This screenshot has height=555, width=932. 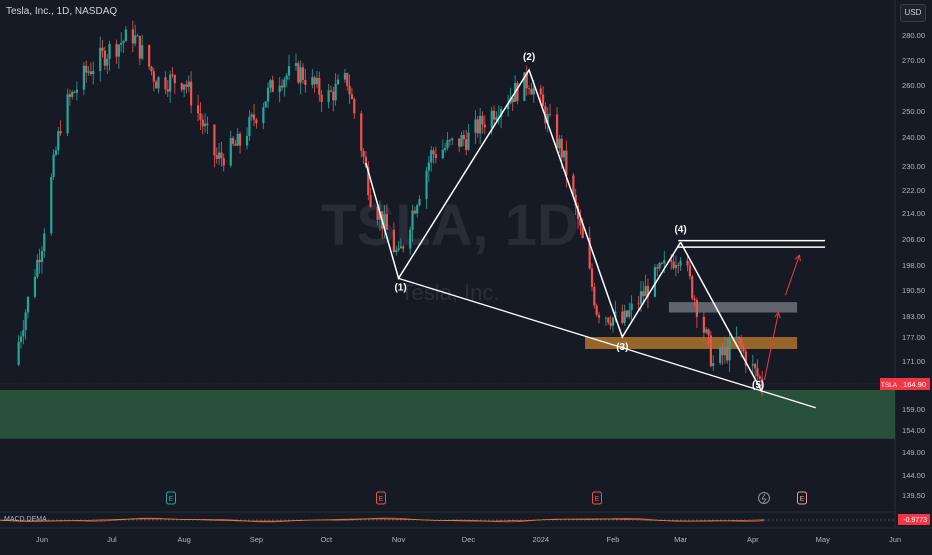 What do you see at coordinates (680, 229) in the screenshot?
I see `wave-label: (4)` at bounding box center [680, 229].